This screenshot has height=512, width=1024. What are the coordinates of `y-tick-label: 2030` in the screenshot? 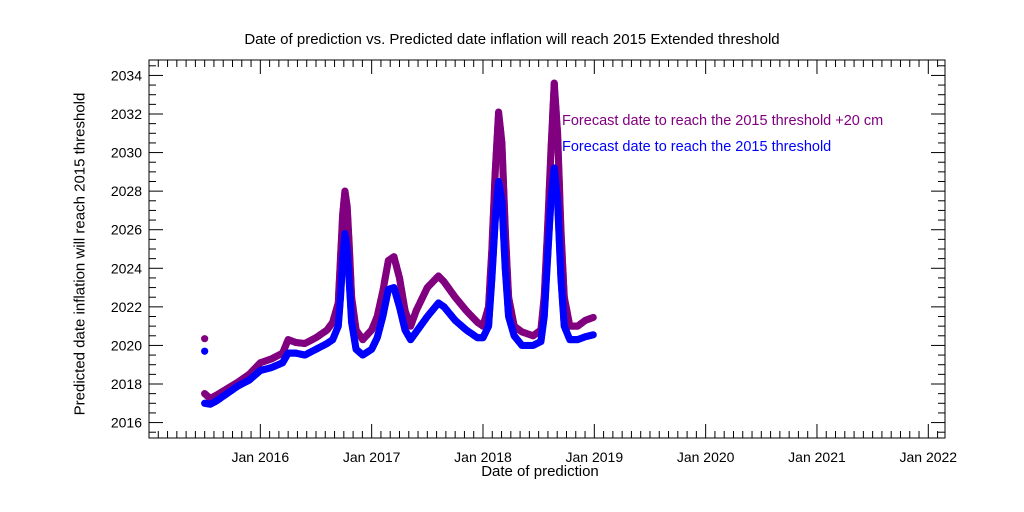 It's located at (126, 153).